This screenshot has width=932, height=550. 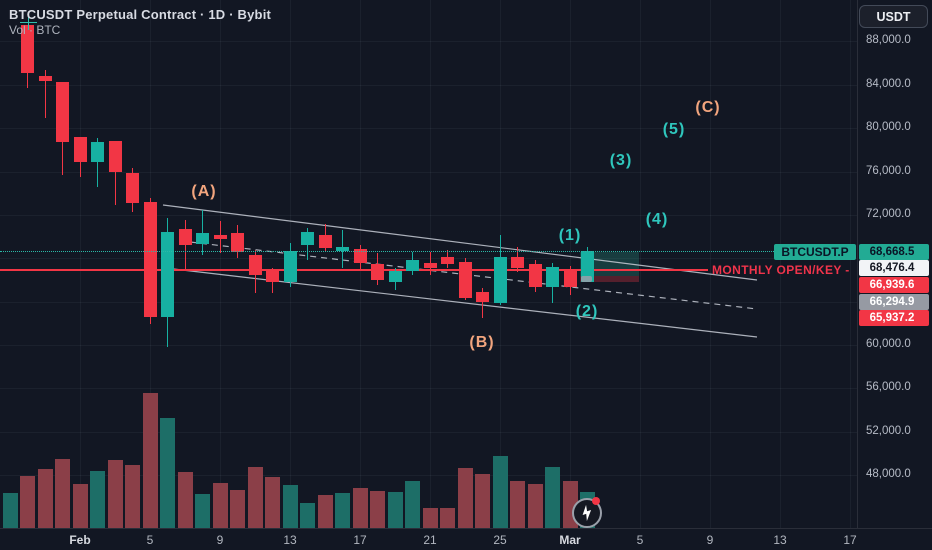 What do you see at coordinates (80, 540) in the screenshot?
I see `time-tick-label: Feb` at bounding box center [80, 540].